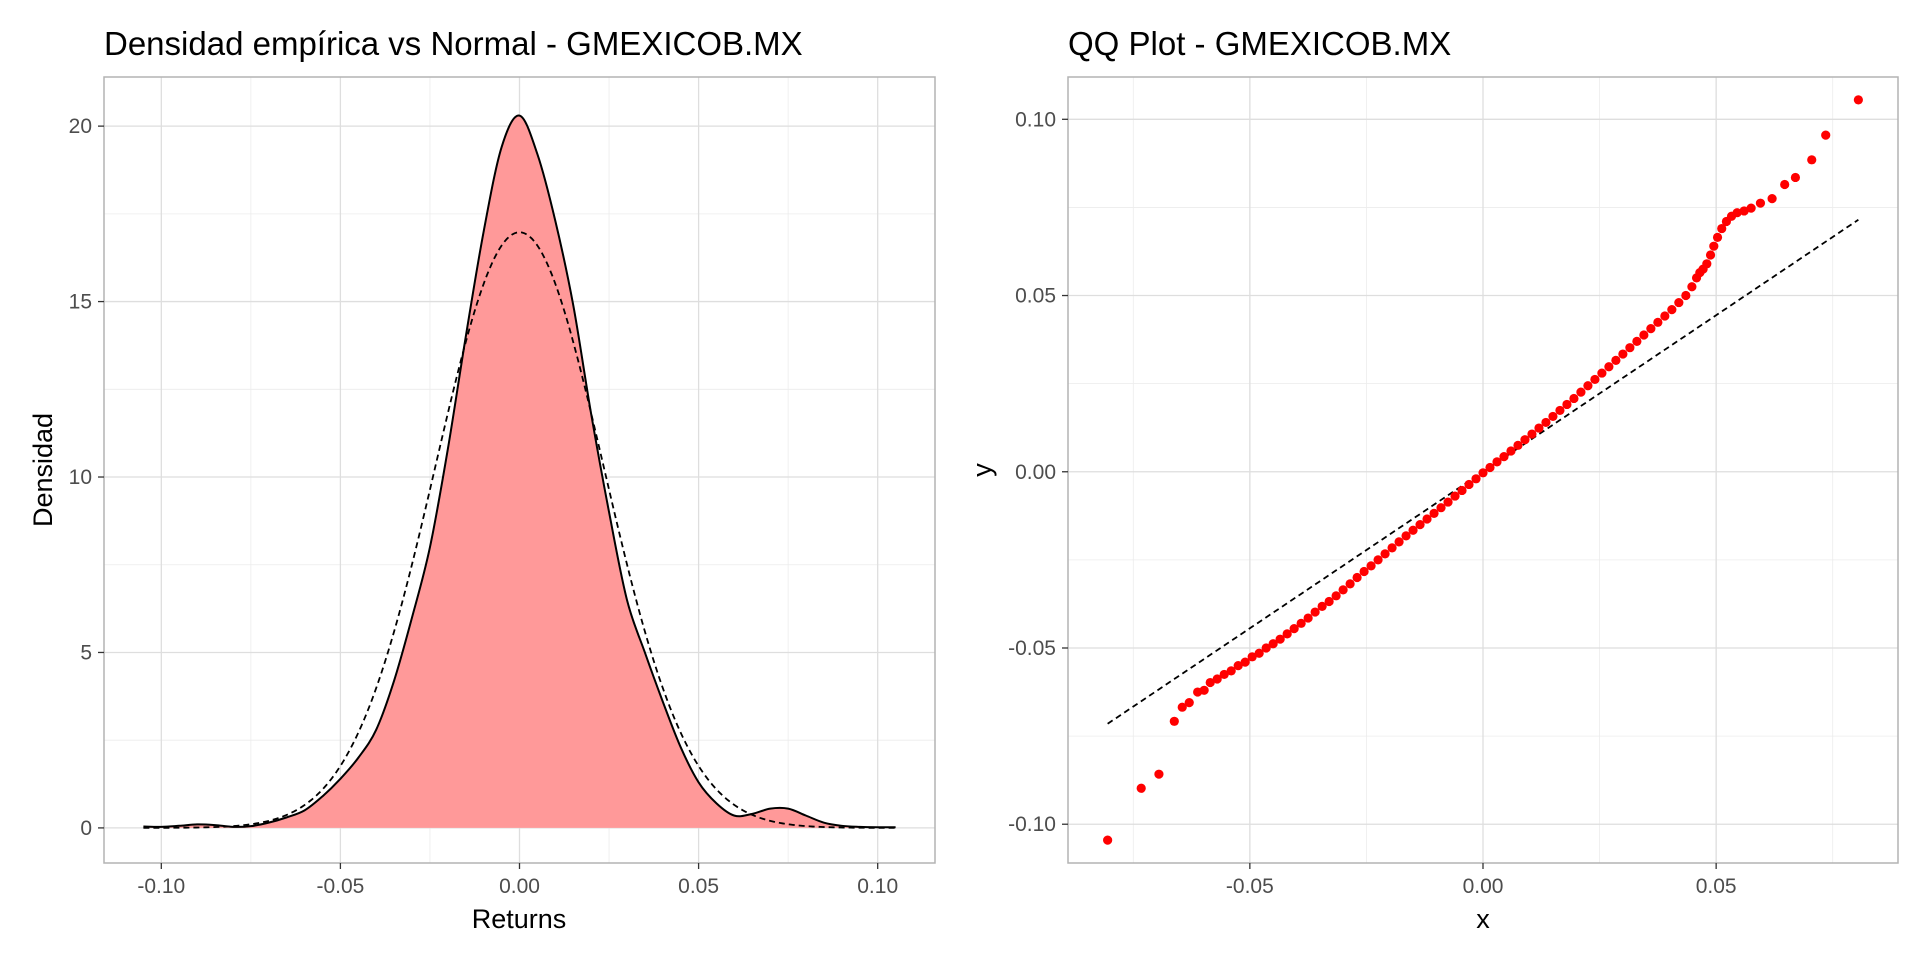 The height and width of the screenshot is (965, 1920). Describe the element at coordinates (161, 886) in the screenshot. I see `density-x-tick-label: -0.10` at that location.